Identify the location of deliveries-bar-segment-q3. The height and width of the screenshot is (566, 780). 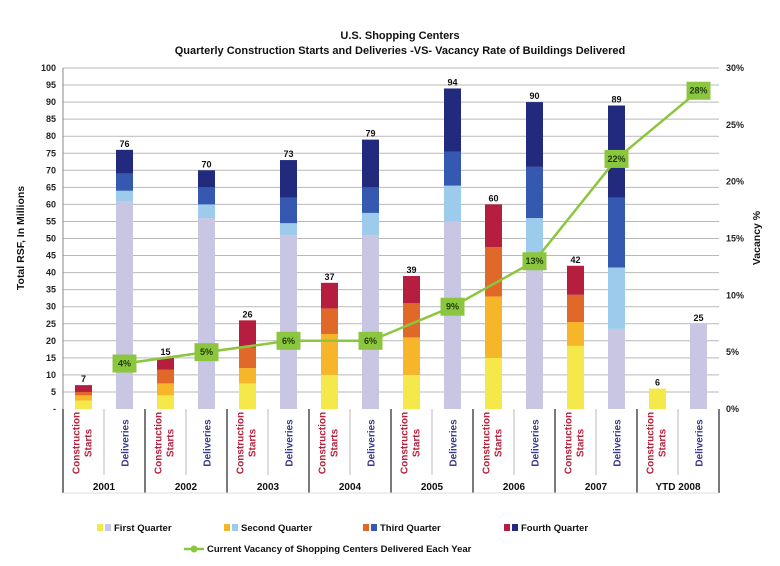
(452, 168).